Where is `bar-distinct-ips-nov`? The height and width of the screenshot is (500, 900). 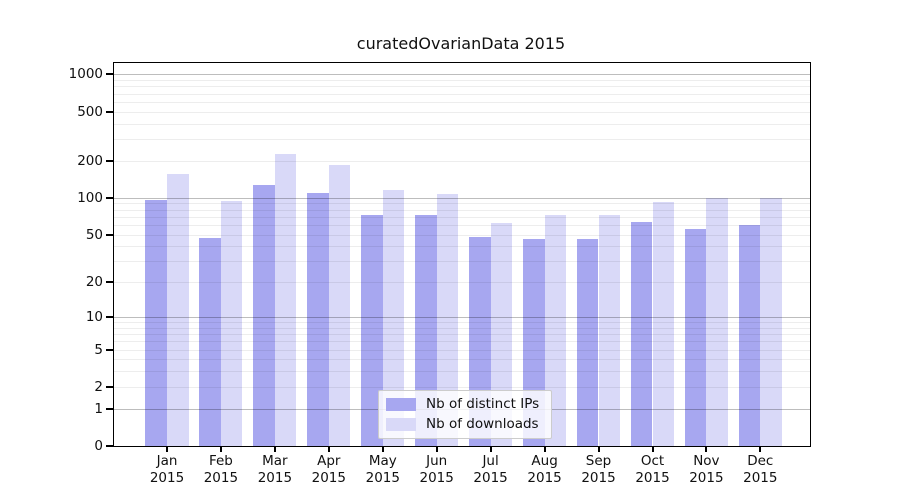
bar-distinct-ips-nov is located at coordinates (695, 337).